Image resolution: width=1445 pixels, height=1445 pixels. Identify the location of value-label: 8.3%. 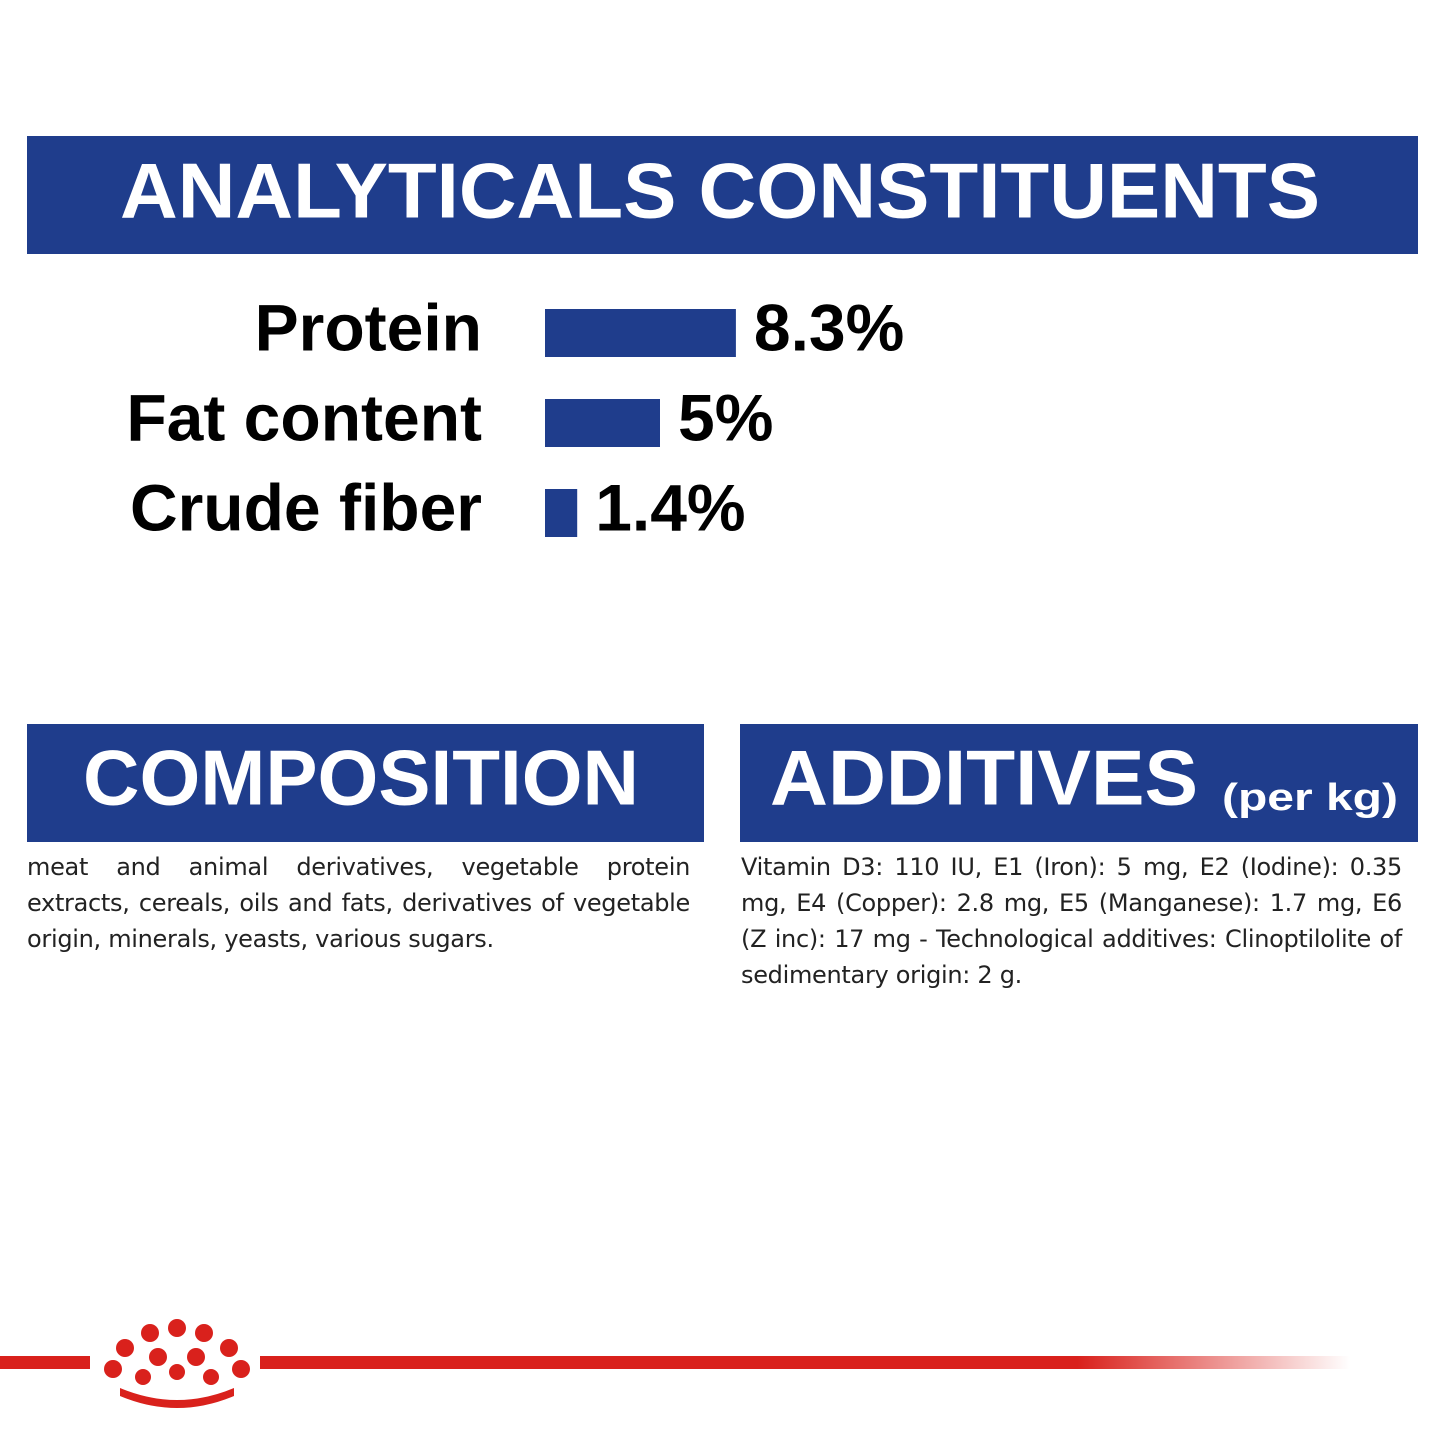
(829, 327).